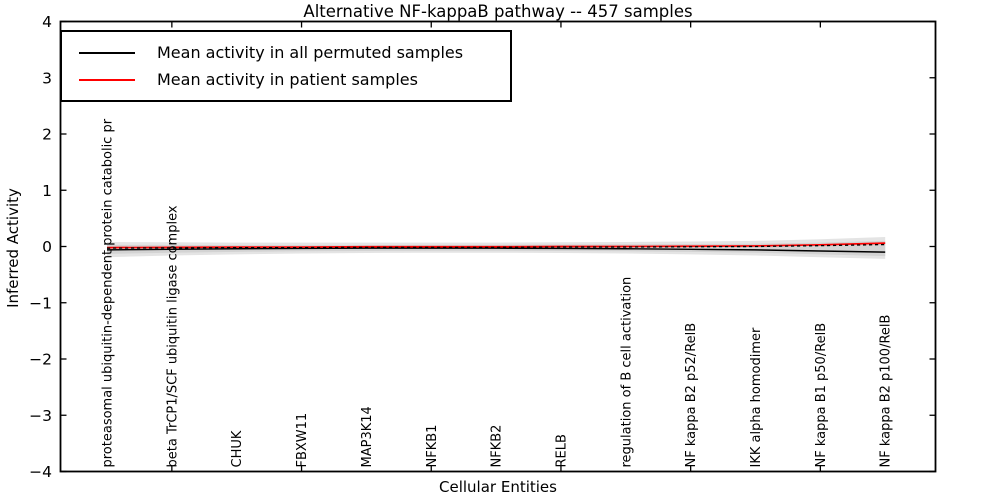 The width and height of the screenshot is (1000, 500). What do you see at coordinates (47, 247) in the screenshot?
I see `y-tick-label: 0` at bounding box center [47, 247].